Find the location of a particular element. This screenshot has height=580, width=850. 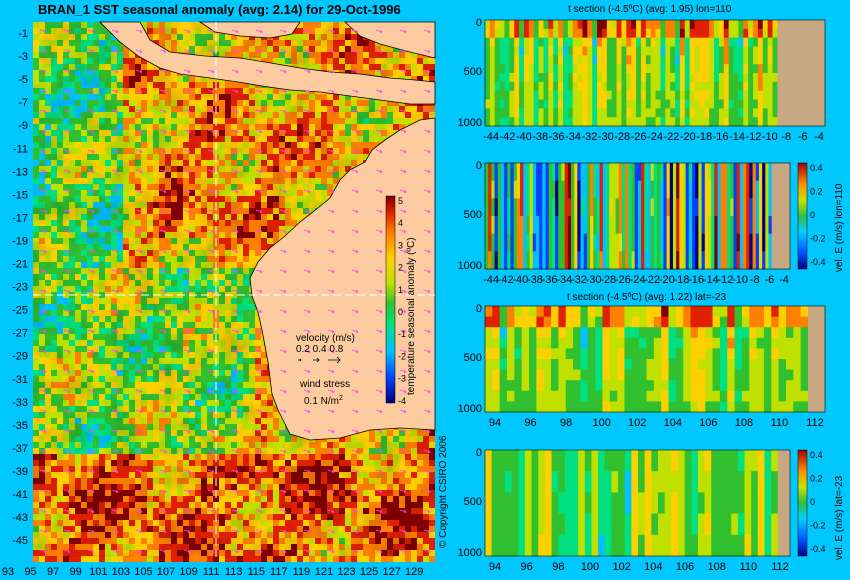

section-x-tick: -18 is located at coordinates (704, 137).